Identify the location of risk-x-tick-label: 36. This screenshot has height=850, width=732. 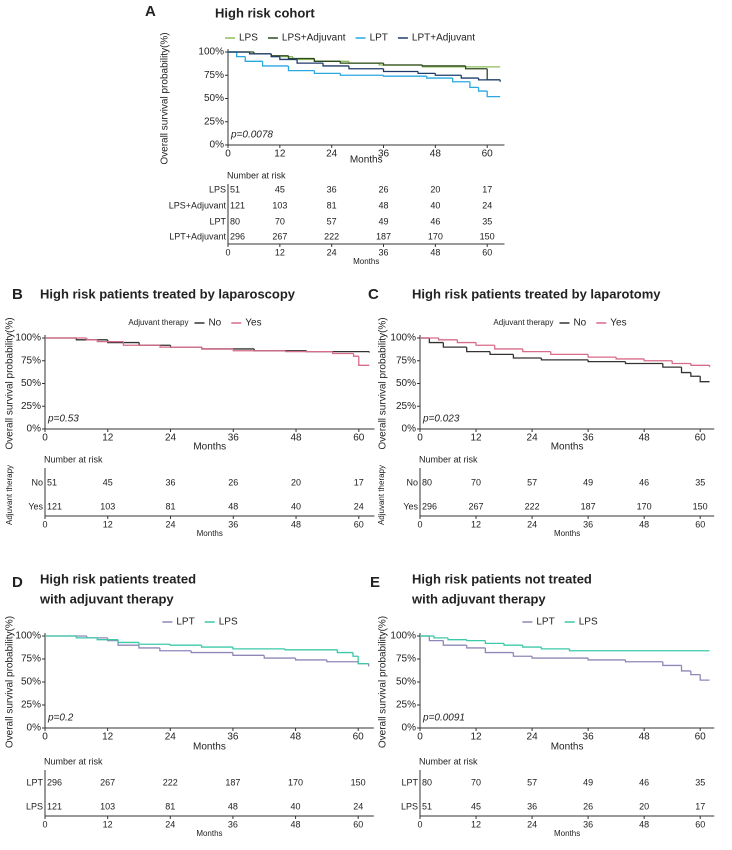
(233, 824).